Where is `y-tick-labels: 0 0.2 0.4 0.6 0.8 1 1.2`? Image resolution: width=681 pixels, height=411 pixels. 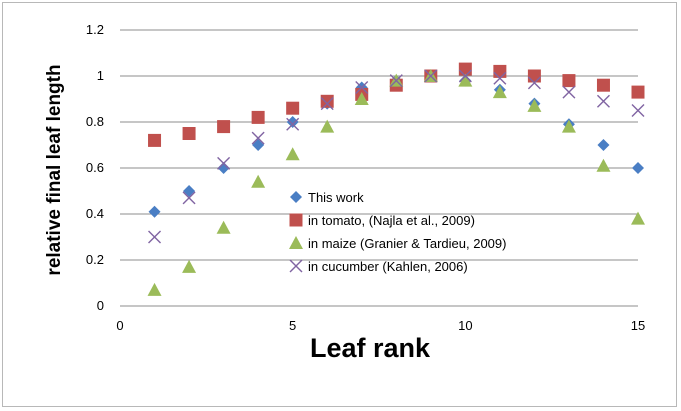
y-tick-labels: 0 0.2 0.4 0.6 0.8 1 1.2 is located at coordinates (95, 167).